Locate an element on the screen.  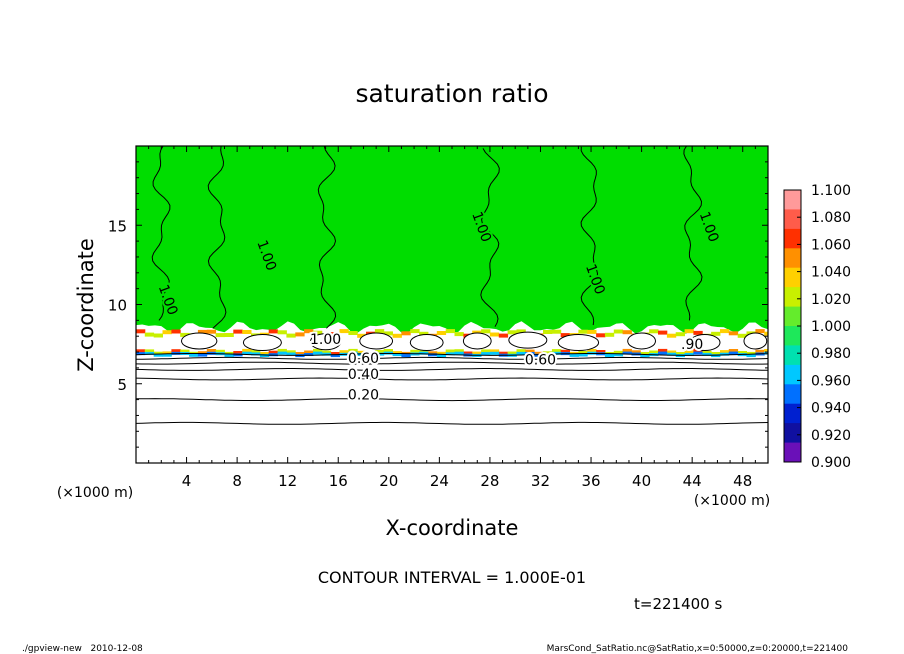
colorbar-label: 1.000 is located at coordinates (831, 327).